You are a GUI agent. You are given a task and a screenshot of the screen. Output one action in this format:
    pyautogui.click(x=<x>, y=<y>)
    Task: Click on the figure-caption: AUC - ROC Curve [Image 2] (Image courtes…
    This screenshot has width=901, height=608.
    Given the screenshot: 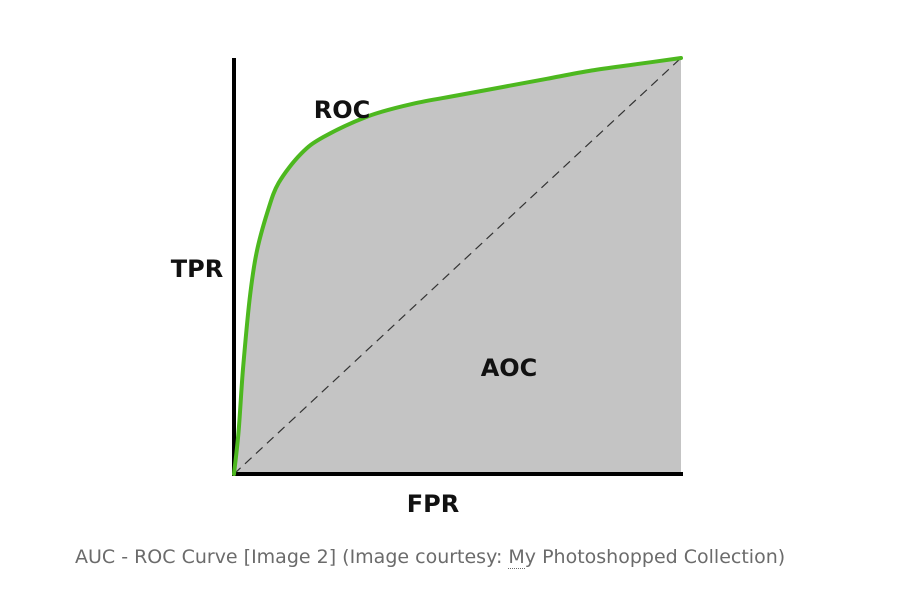 What is the action you would take?
    pyautogui.click(x=430, y=557)
    